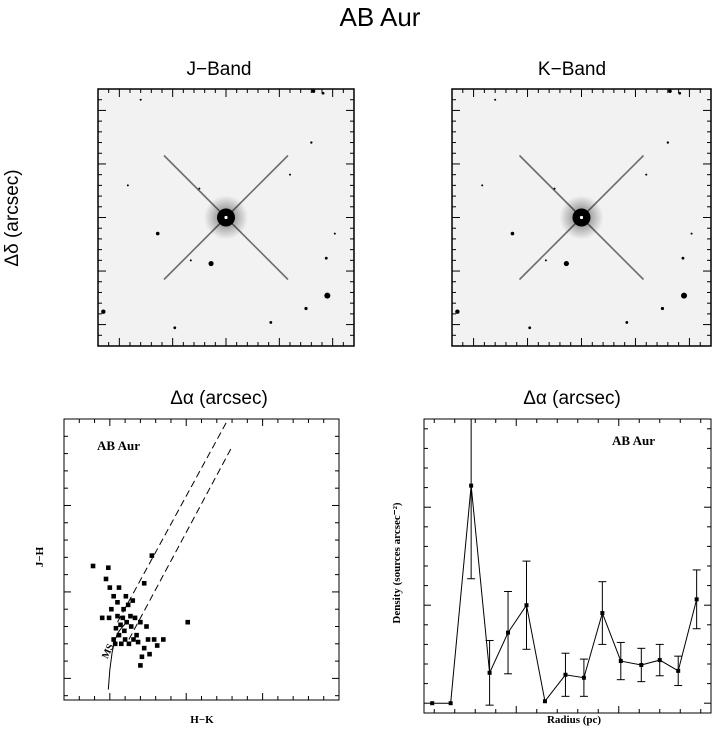 This screenshot has width=727, height=733. What do you see at coordinates (180, 543) in the screenshot?
I see `reddening-band-lower` at bounding box center [180, 543].